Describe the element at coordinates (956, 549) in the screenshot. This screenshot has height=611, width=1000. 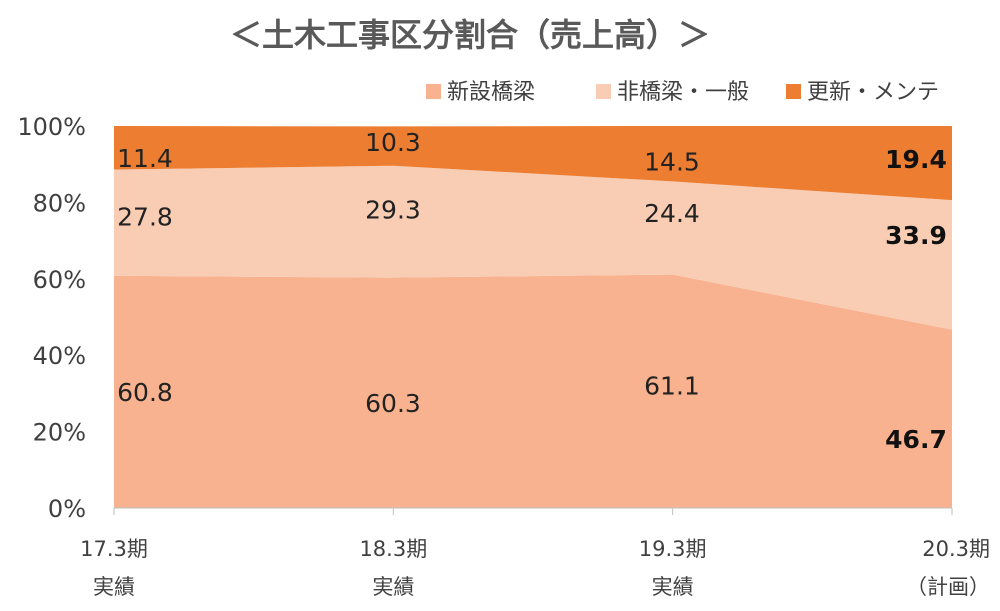
I see `x-tick-label-3: 20.3期` at that location.